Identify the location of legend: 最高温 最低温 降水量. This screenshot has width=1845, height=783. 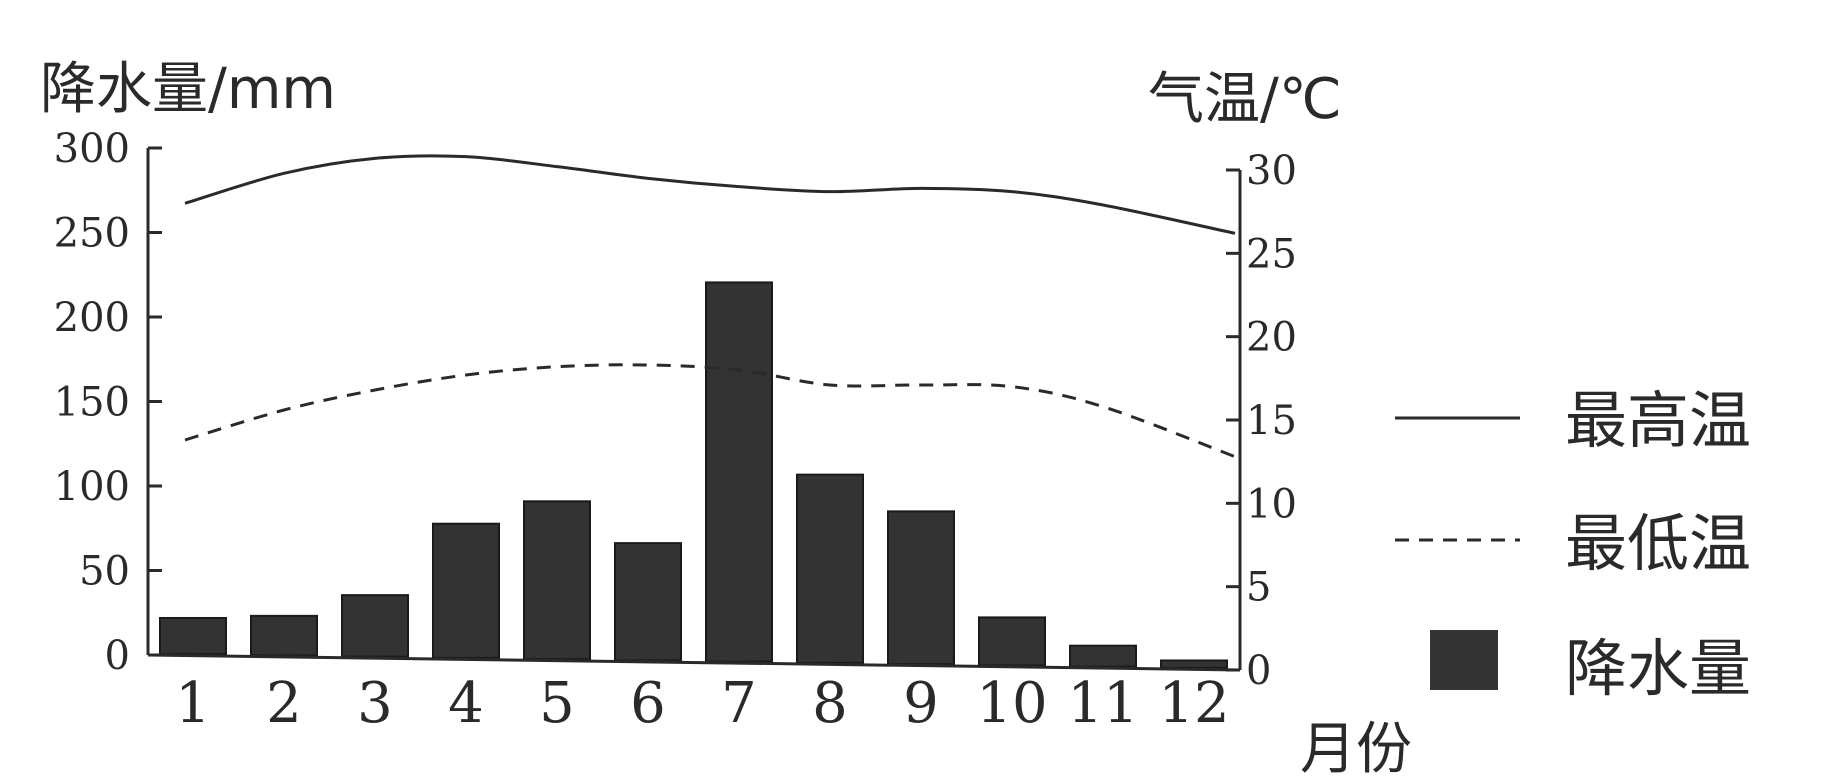
(1573, 544).